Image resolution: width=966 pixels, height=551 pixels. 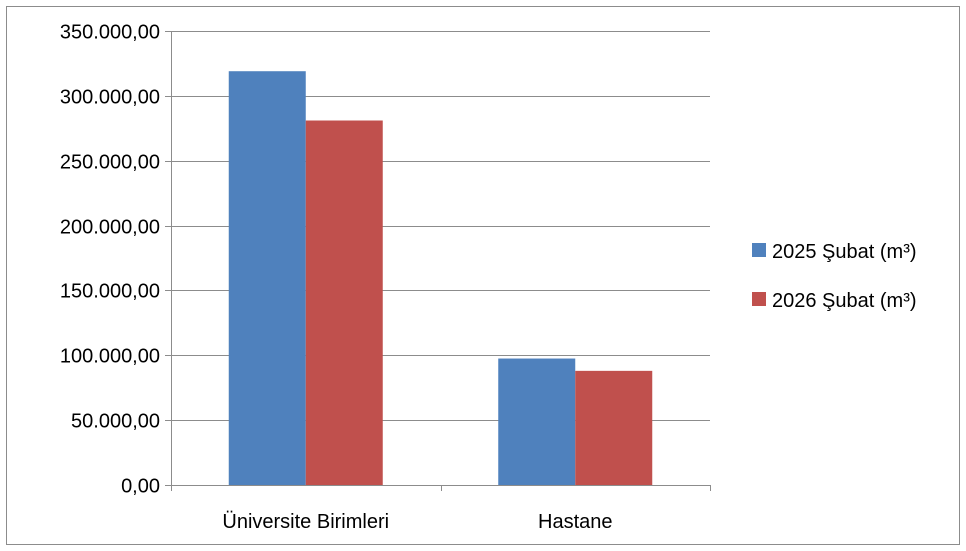 I want to click on y-tick-label: 250.000,00, so click(x=110, y=163).